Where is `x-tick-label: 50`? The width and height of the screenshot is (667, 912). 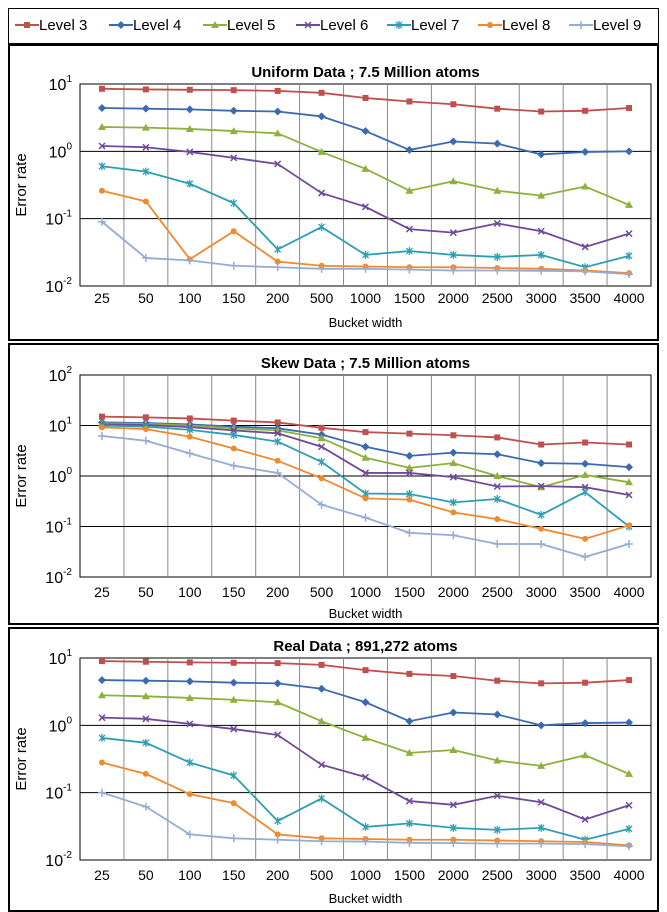 x-tick-label: 50 is located at coordinates (146, 298).